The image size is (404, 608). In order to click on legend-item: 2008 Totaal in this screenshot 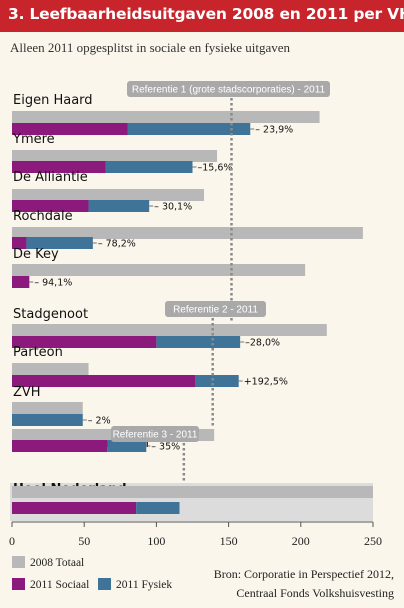, I will do `click(48, 562)`.